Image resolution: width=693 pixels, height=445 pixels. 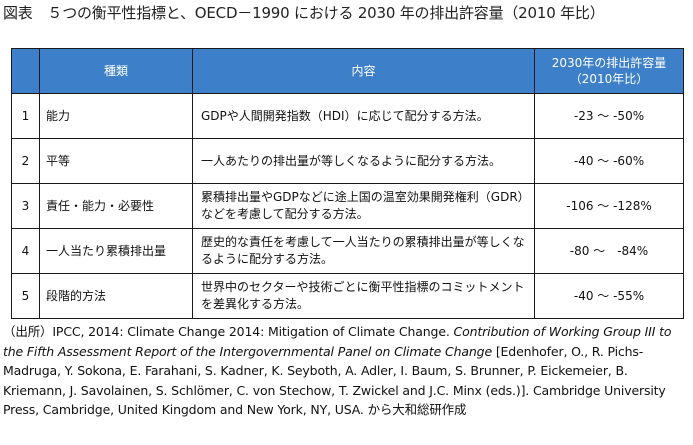 What do you see at coordinates (25, 116) in the screenshot?
I see `row-number: 1` at bounding box center [25, 116].